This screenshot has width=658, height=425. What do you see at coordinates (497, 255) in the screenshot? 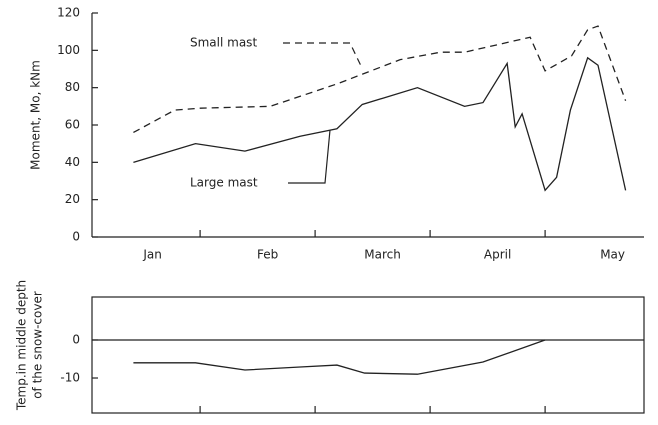
I see `x-tick-label: April` at bounding box center [497, 255].